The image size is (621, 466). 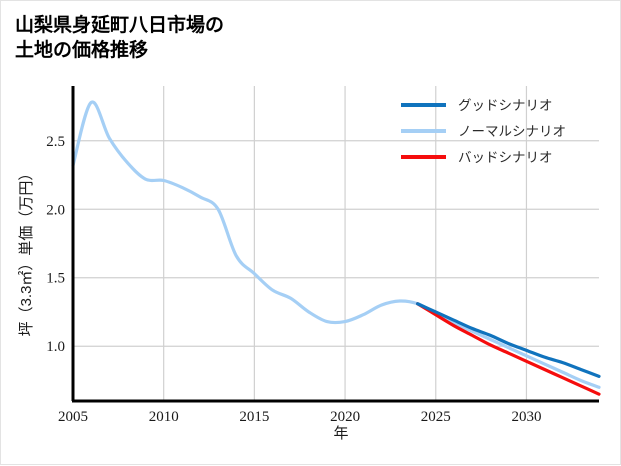 I want to click on y-tick-label: 1.0, so click(x=55, y=347).